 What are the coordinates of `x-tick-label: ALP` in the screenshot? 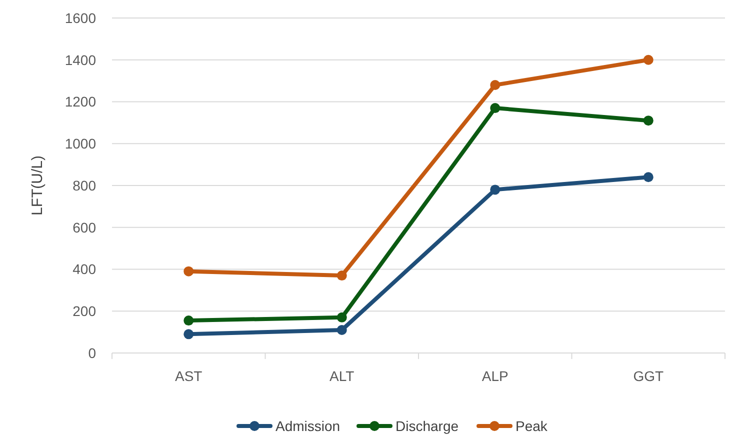 It's located at (495, 376).